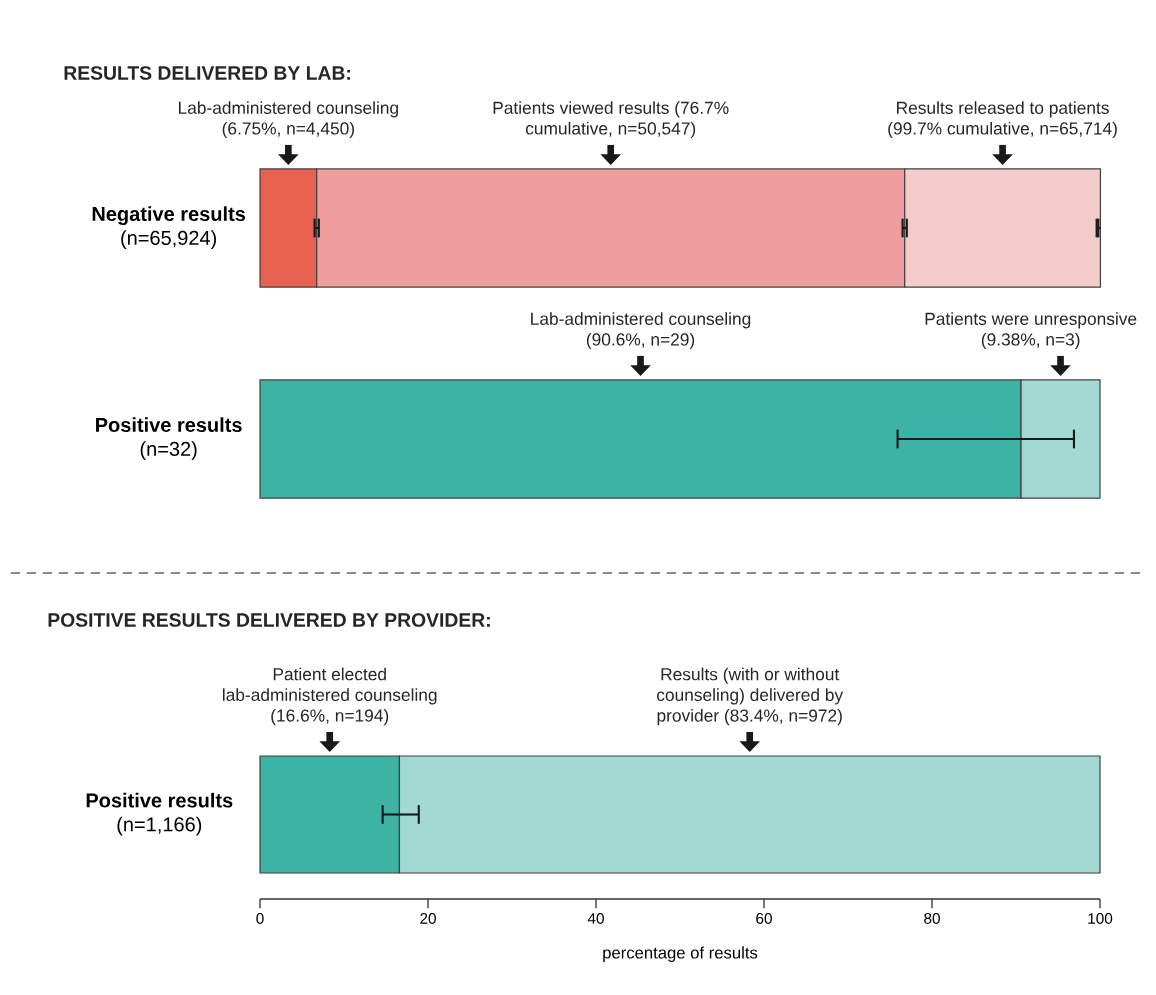  Describe the element at coordinates (932, 918) in the screenshot. I see `x-tick-label: 80` at that location.